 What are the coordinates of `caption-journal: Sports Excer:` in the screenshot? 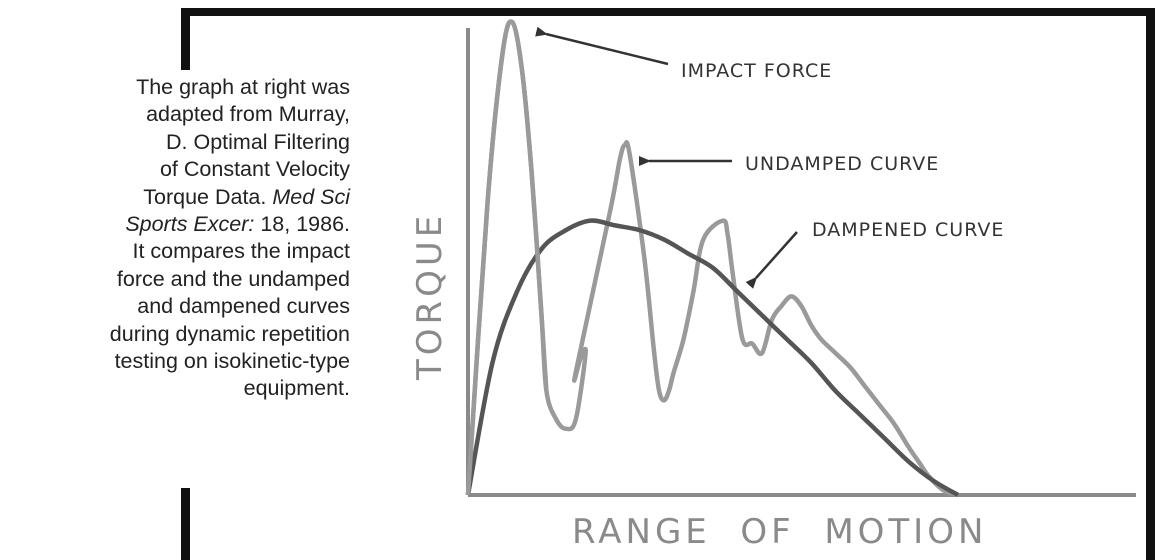 It's located at (190, 224).